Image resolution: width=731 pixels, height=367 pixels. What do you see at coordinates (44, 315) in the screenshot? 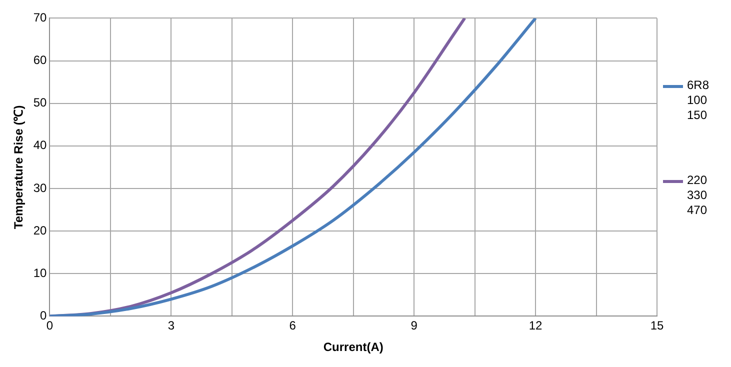
I see `y-tick-label: 0` at bounding box center [44, 315].